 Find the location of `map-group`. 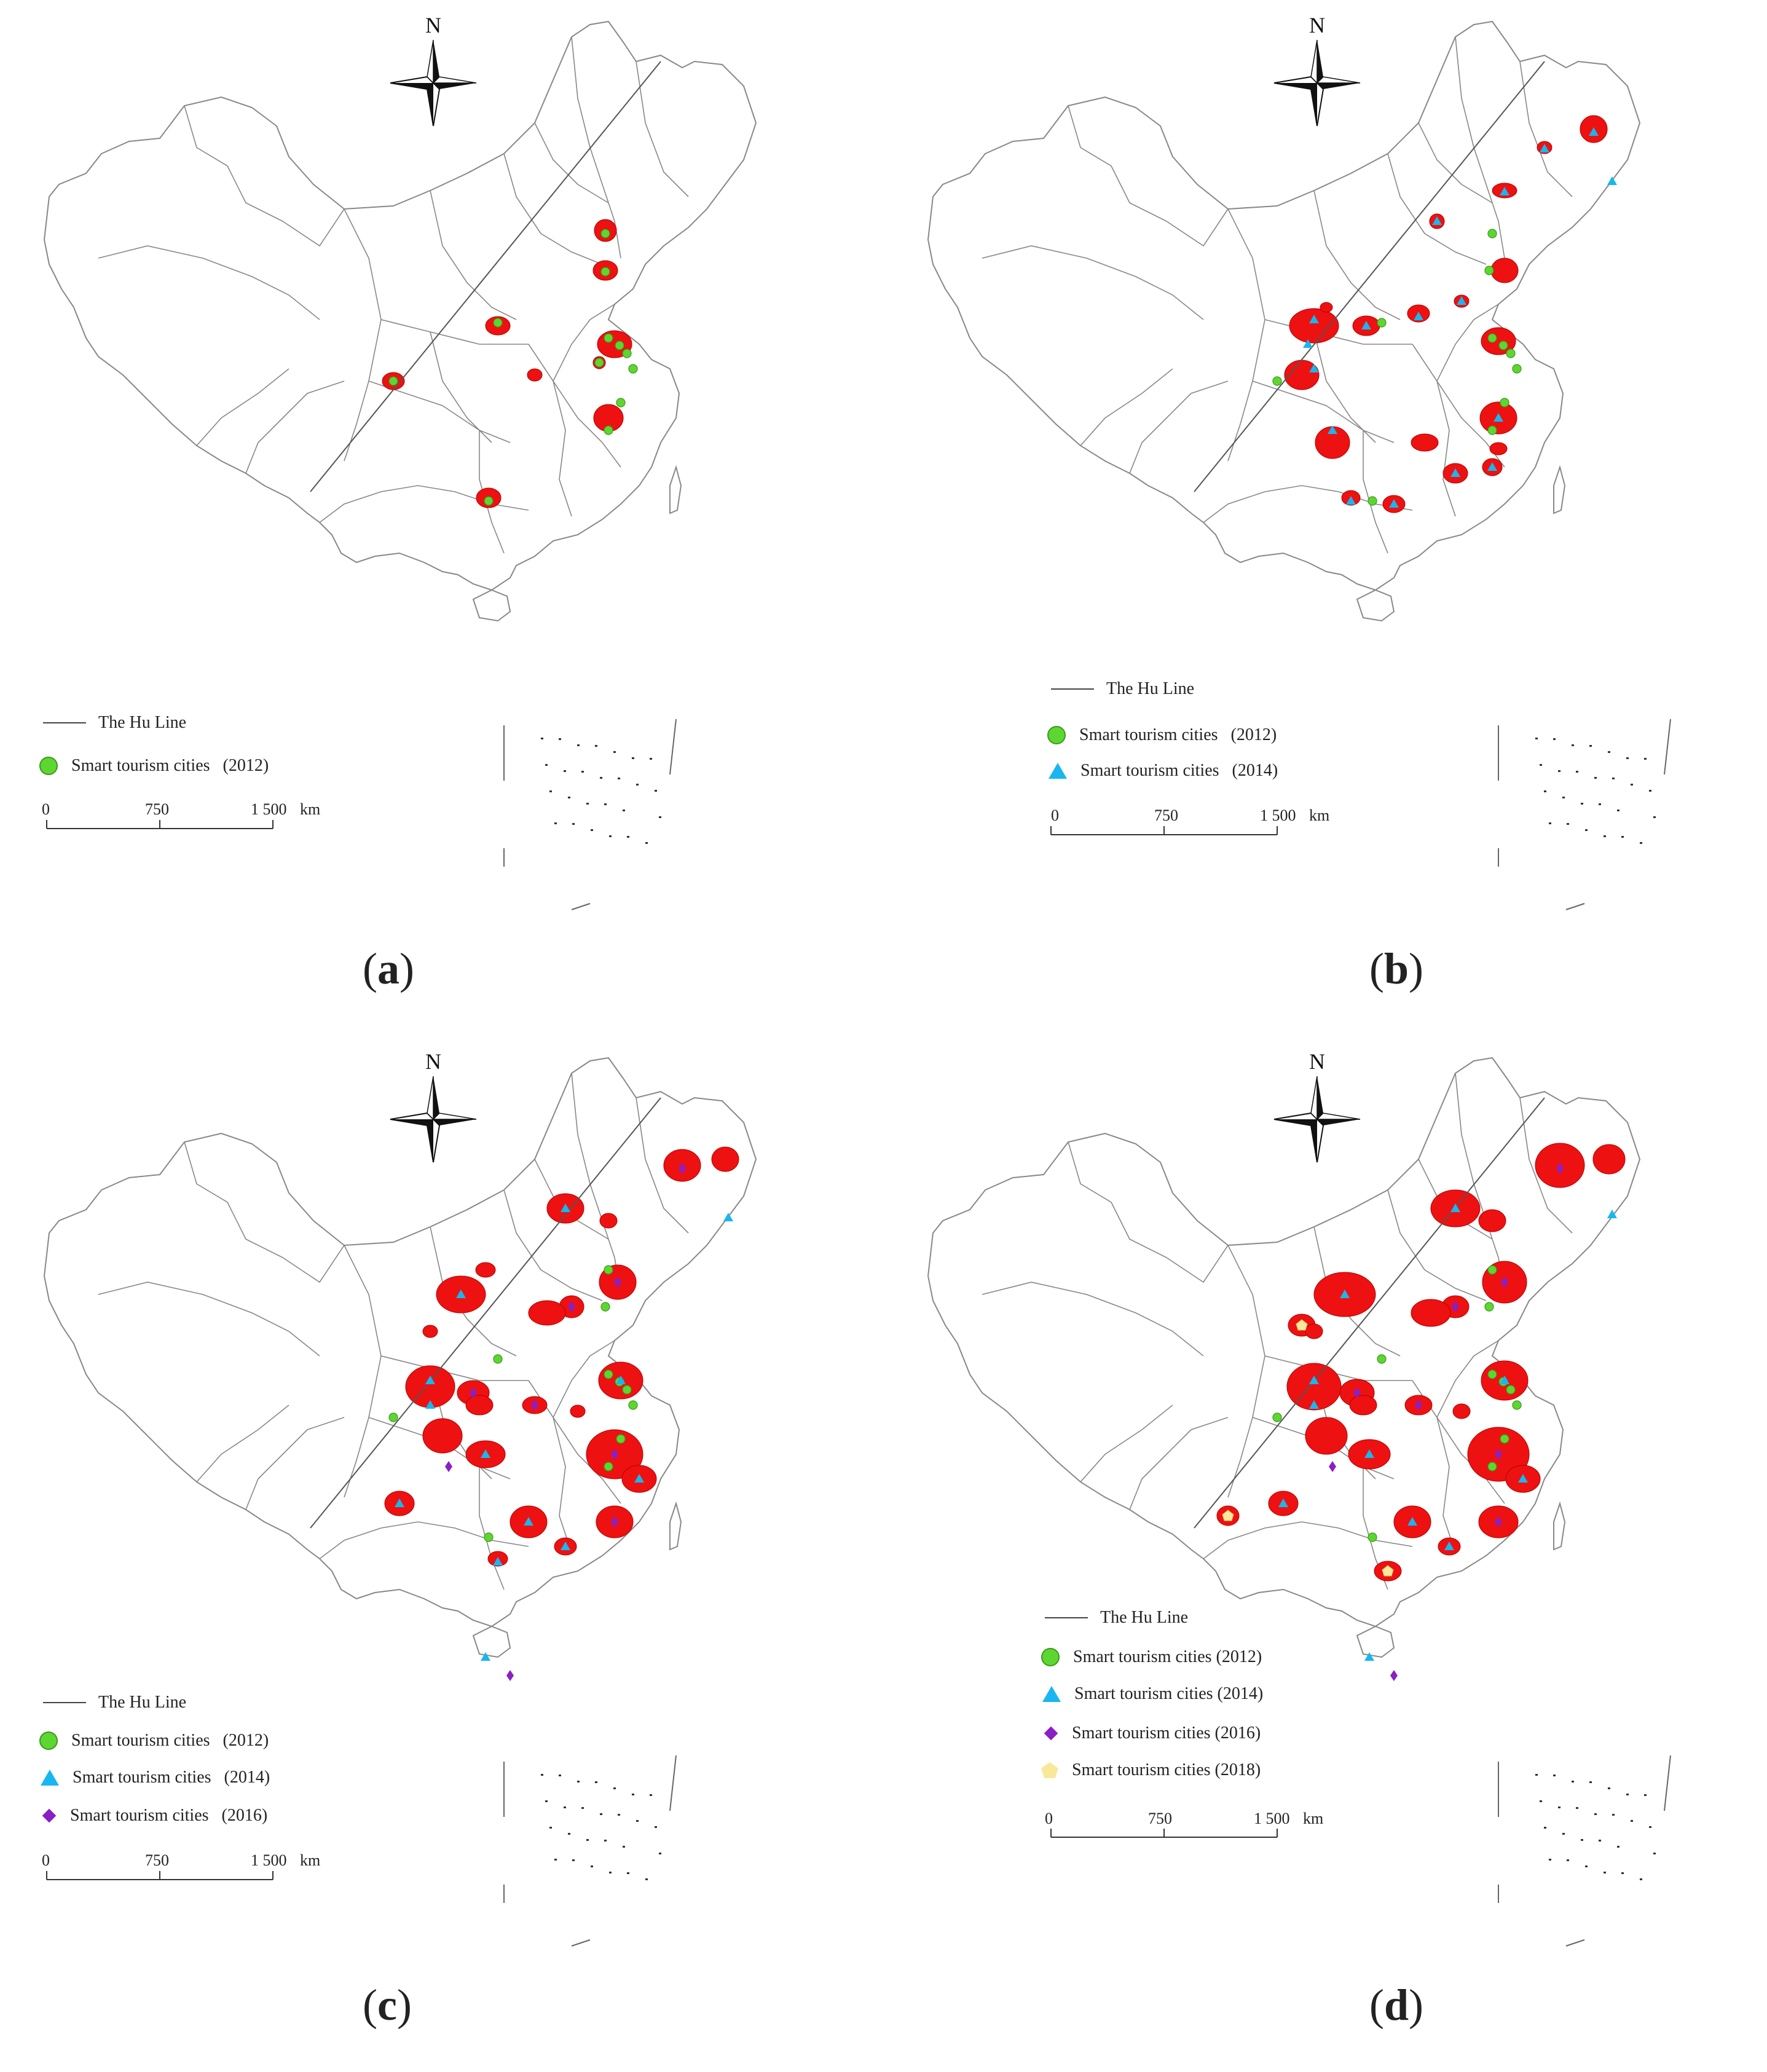

map-group is located at coordinates (400, 321).